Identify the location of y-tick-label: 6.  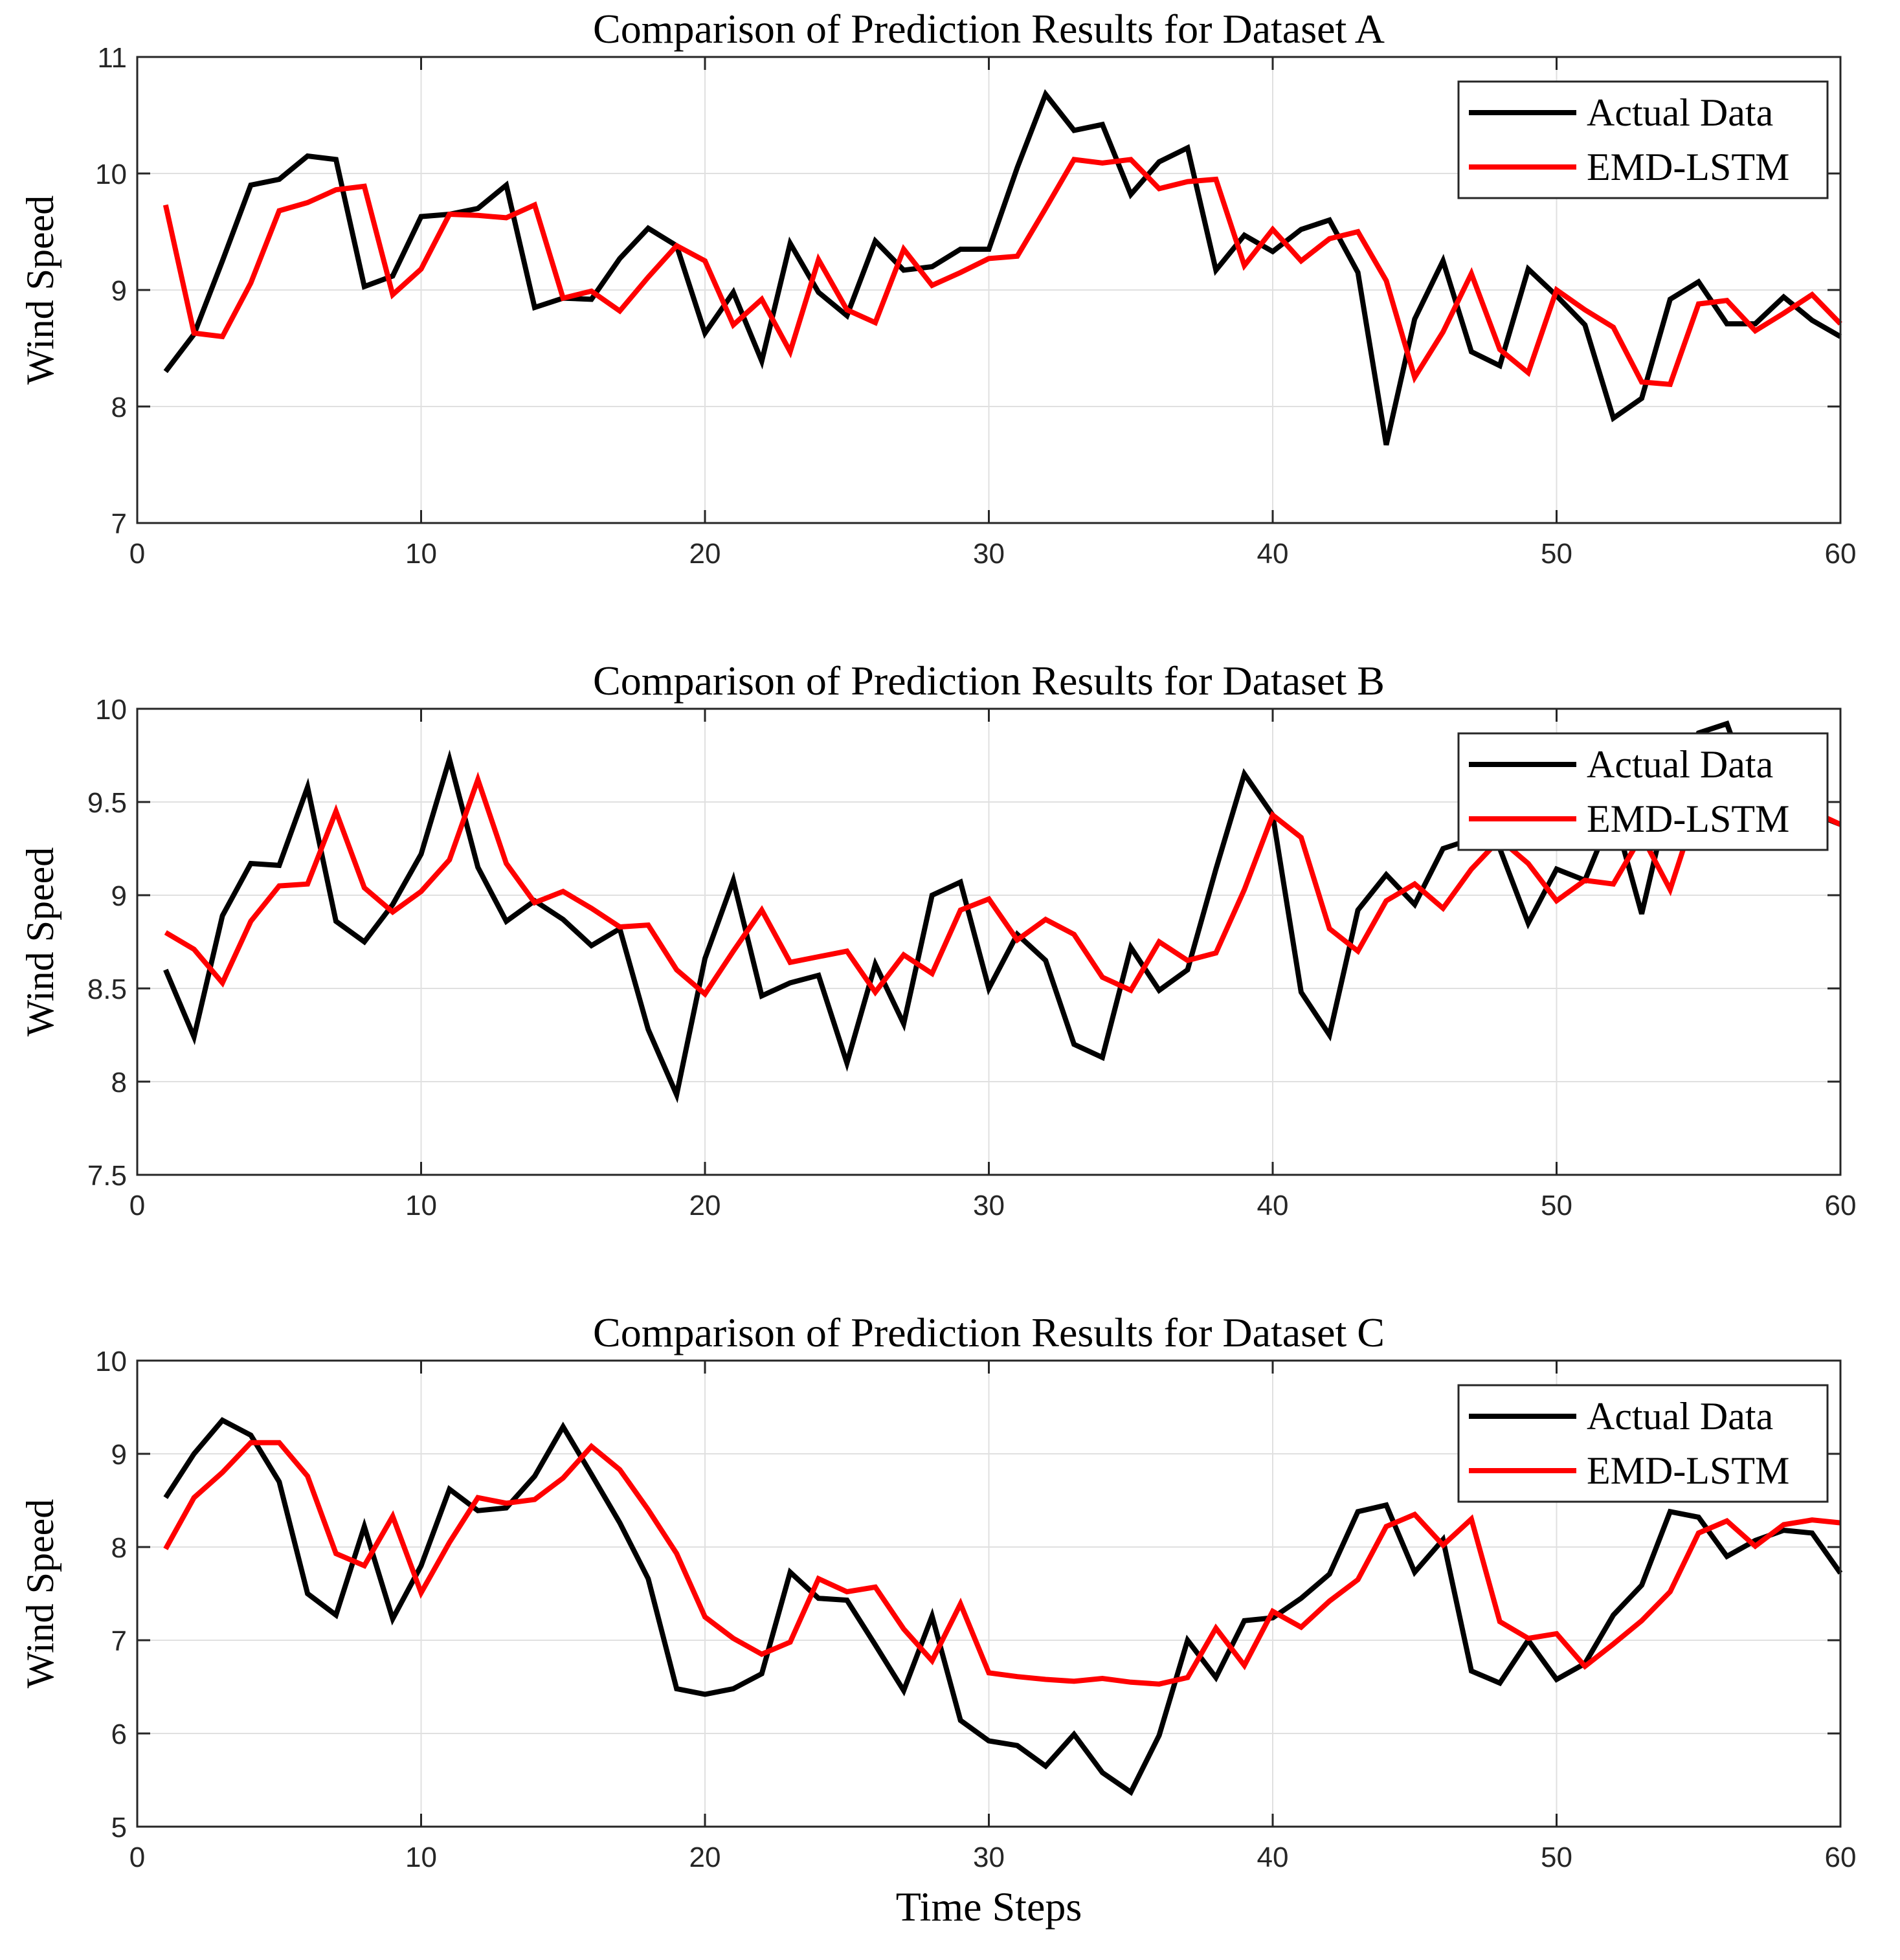
(119, 1734).